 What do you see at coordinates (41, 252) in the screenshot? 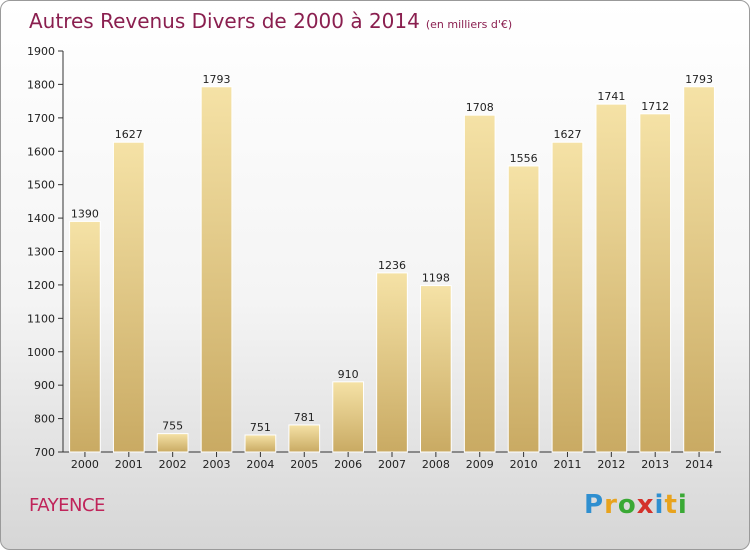
I see `y-tick-label: 1300` at bounding box center [41, 252].